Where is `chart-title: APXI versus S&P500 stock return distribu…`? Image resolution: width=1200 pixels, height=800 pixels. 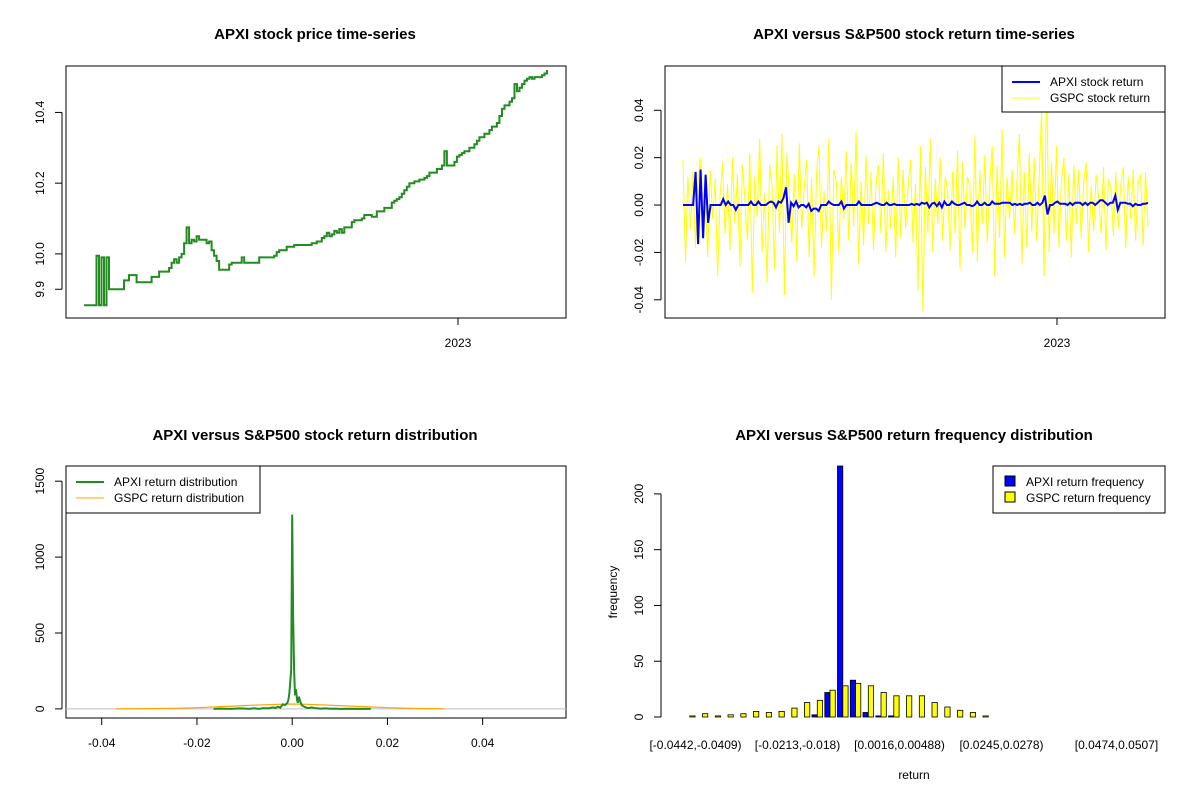
chart-title: APXI versus S&P500 stock return distribu… is located at coordinates (314, 435).